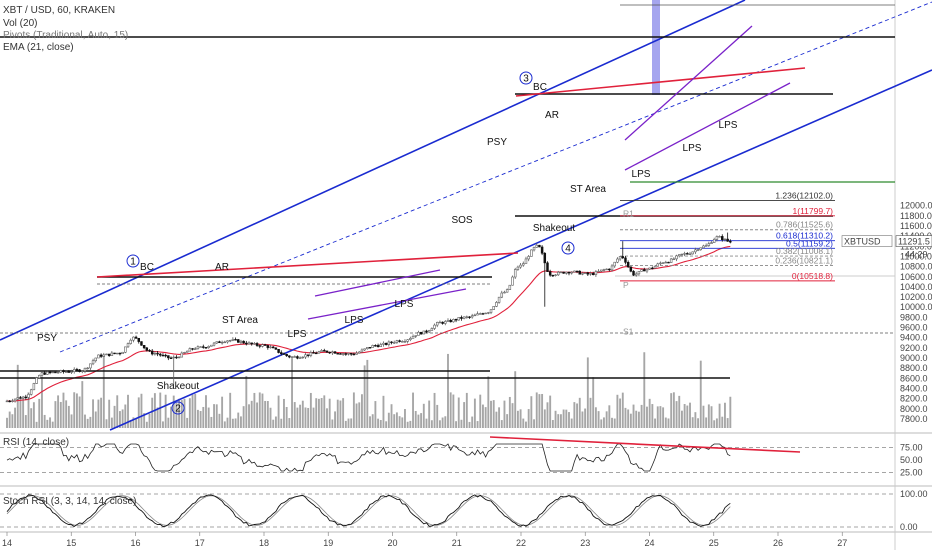 This screenshot has height=550, width=932. What do you see at coordinates (645, 444) in the screenshot?
I see `rsi-divergence-line` at bounding box center [645, 444].